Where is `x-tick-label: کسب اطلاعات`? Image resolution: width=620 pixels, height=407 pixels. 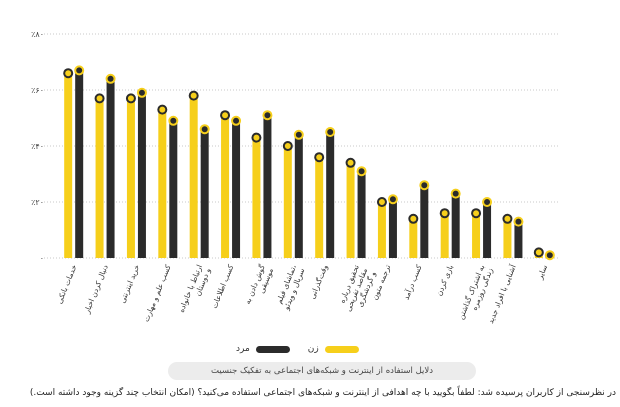
x-tick-label: کسب اطلاعات is located at coordinates (223, 286).